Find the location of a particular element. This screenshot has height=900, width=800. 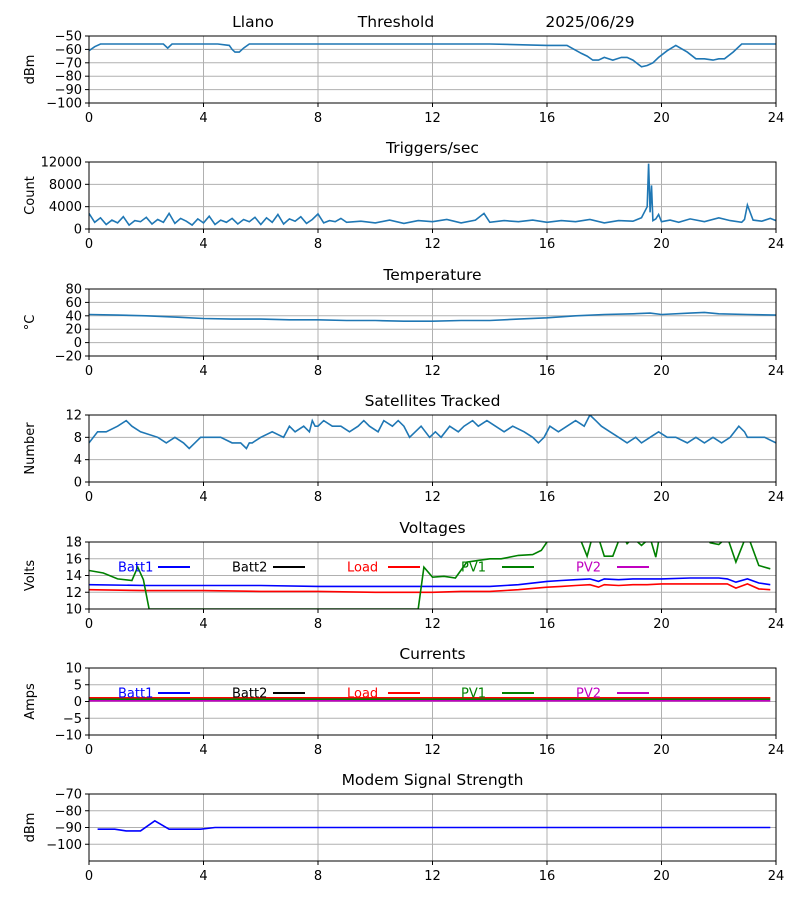

y-tick-label: 4000 is located at coordinates (65, 207).